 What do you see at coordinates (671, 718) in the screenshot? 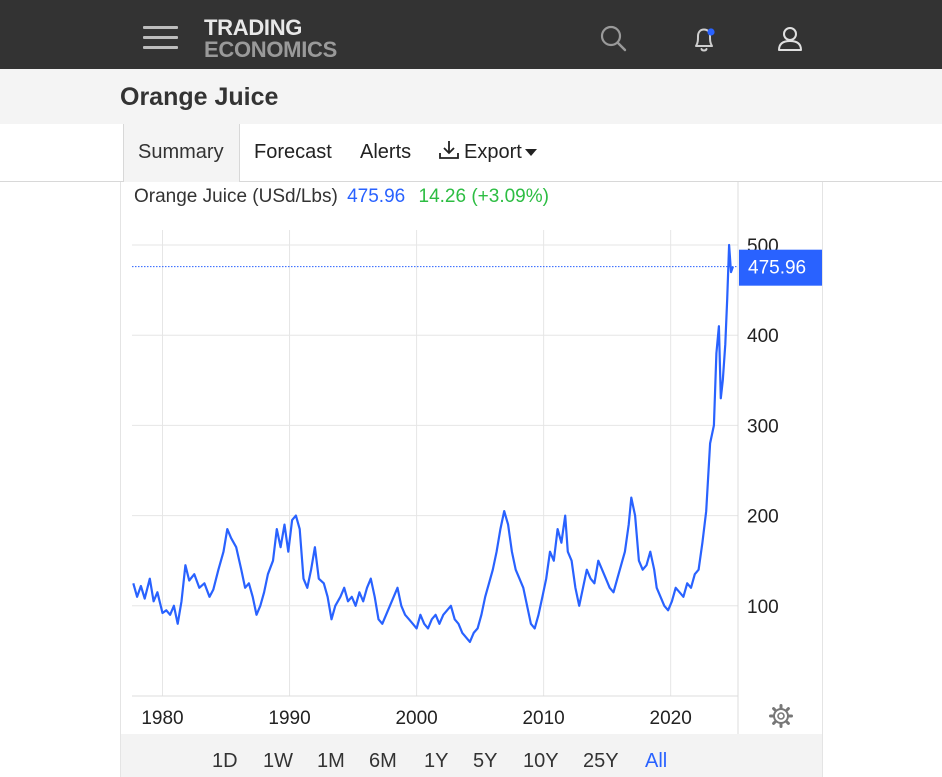
I see `x-tick-label: 2020` at bounding box center [671, 718].